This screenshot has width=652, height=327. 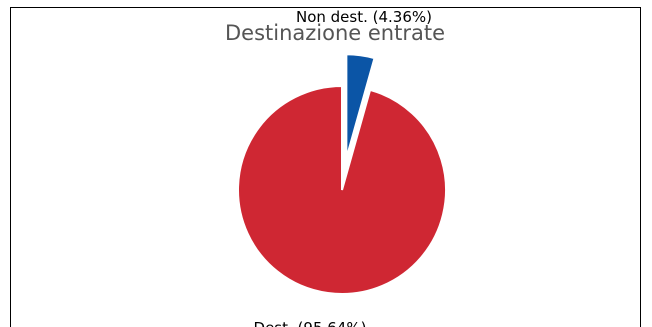 What do you see at coordinates (364, 17) in the screenshot?
I see `slice-label-non-dest: Non dest. (4.36%)` at bounding box center [364, 17].